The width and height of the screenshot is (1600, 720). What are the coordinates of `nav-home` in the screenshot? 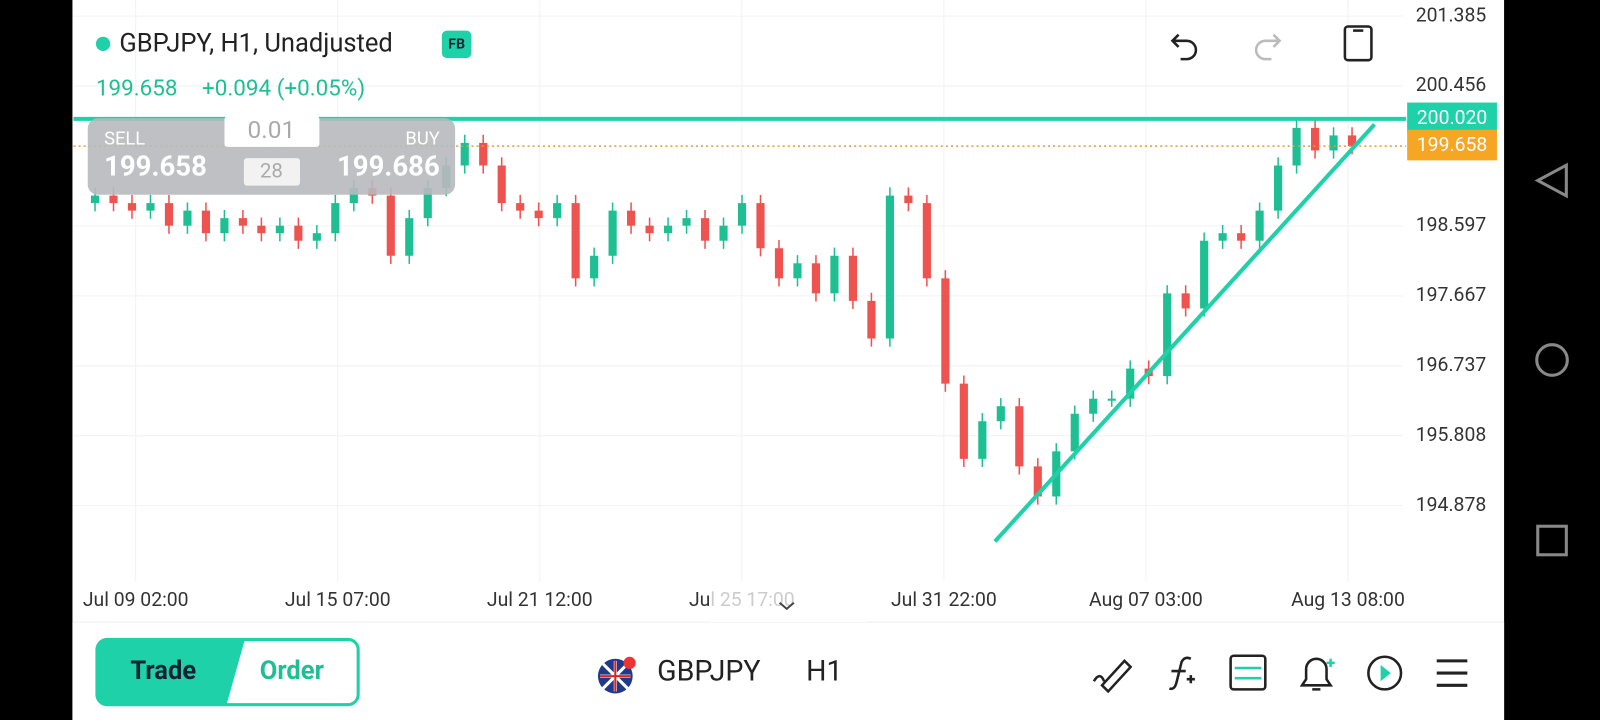 It's located at (1552, 360).